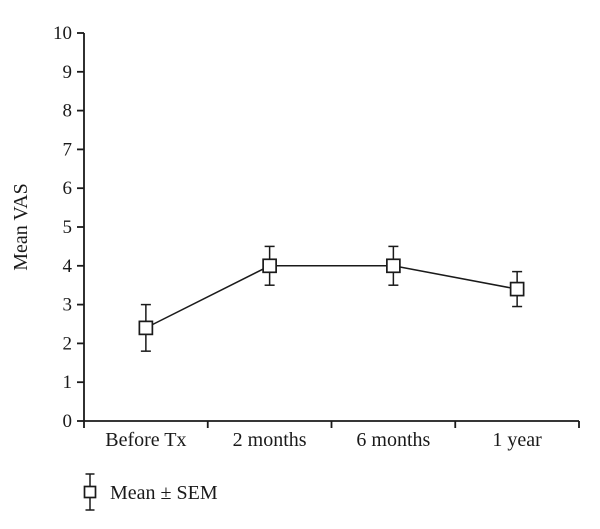  I want to click on y-axis-tick-label: 1, so click(68, 382).